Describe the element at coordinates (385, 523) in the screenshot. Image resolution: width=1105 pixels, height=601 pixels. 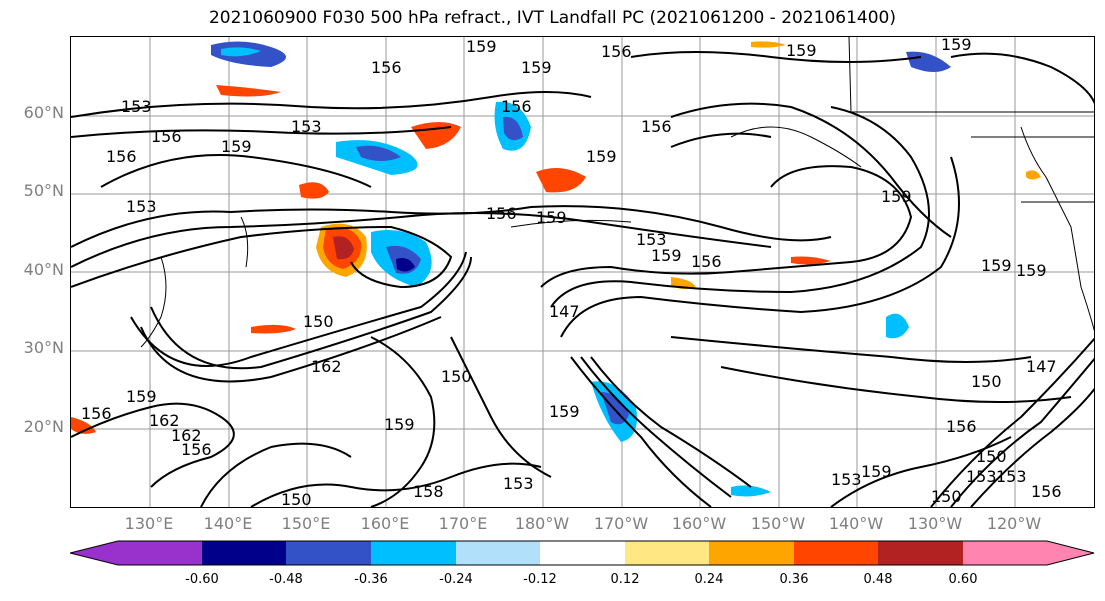
I see `lon-label: 160°E` at that location.